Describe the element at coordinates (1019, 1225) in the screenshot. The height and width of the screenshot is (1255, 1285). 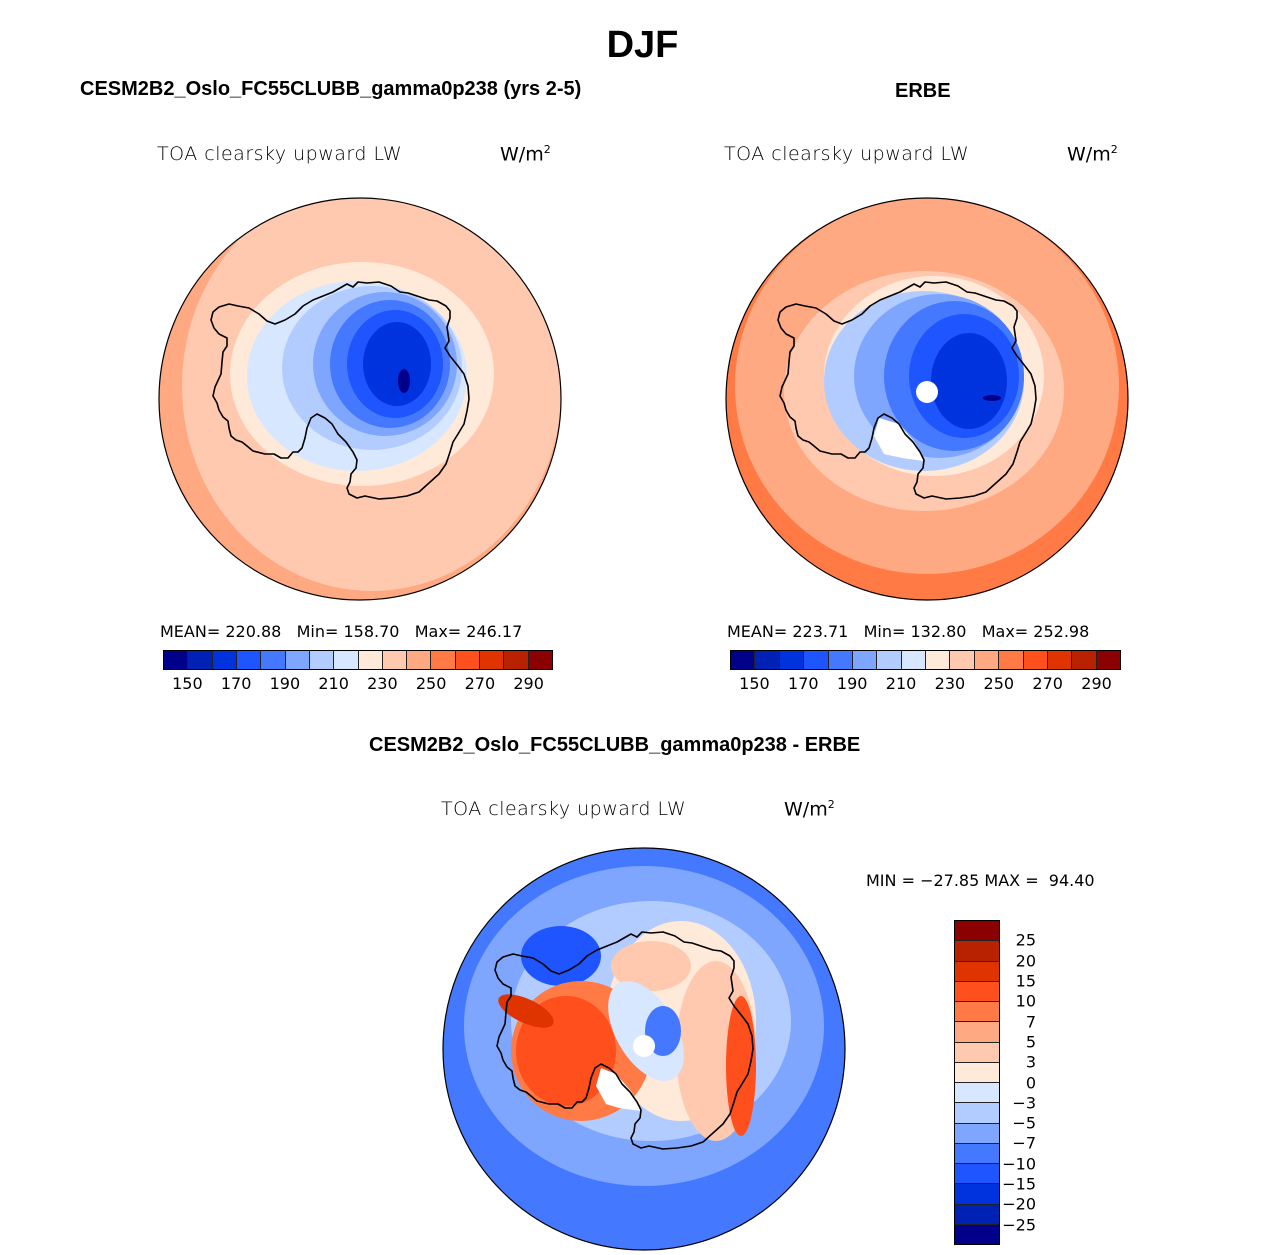
I see `colorbar-tick-label: −25` at that location.